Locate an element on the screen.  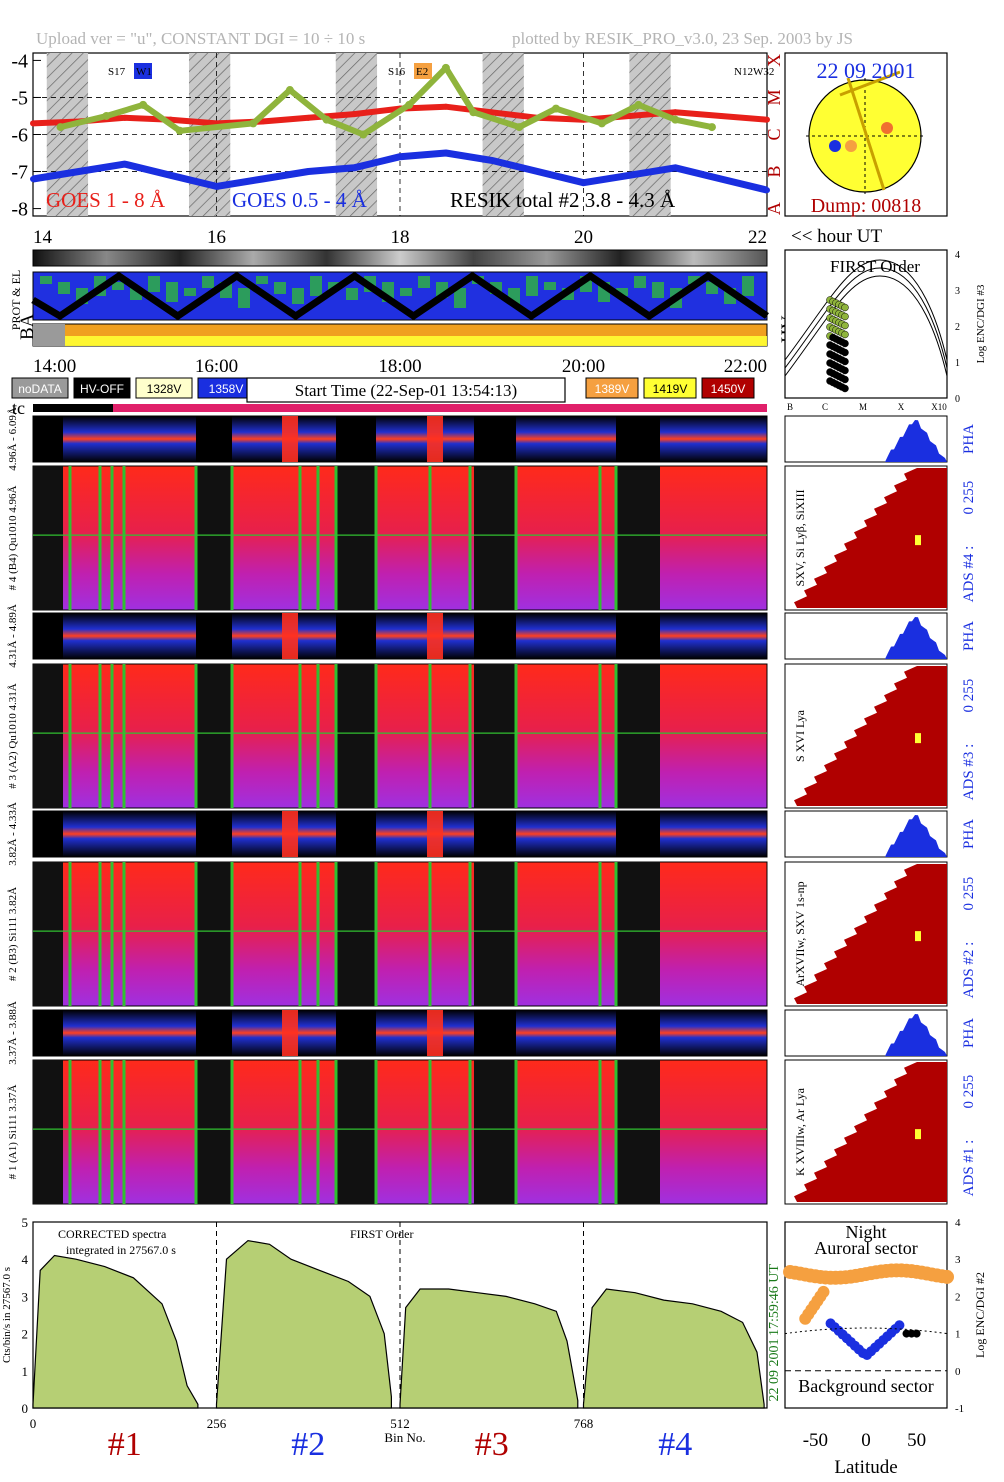
region-tag-box is located at coordinates (423, 71).